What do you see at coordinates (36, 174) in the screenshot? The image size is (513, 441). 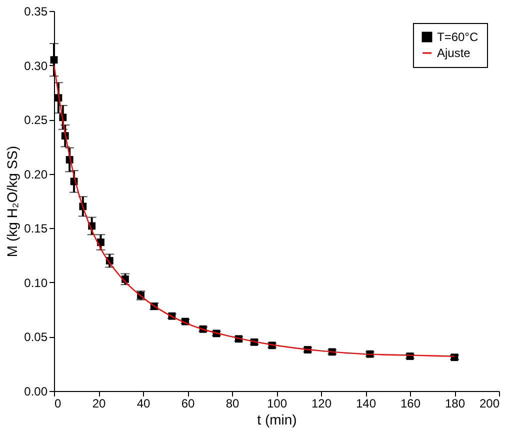 I see `y-tick-label: 0.20` at bounding box center [36, 174].